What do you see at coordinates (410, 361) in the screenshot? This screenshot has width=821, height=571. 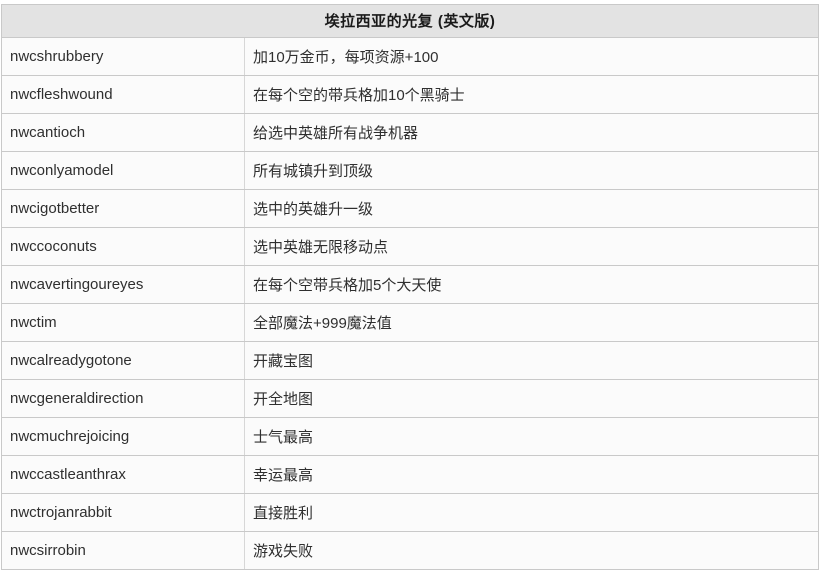 I see `table-row: nwcalreadygotone 开藏宝图` at bounding box center [410, 361].